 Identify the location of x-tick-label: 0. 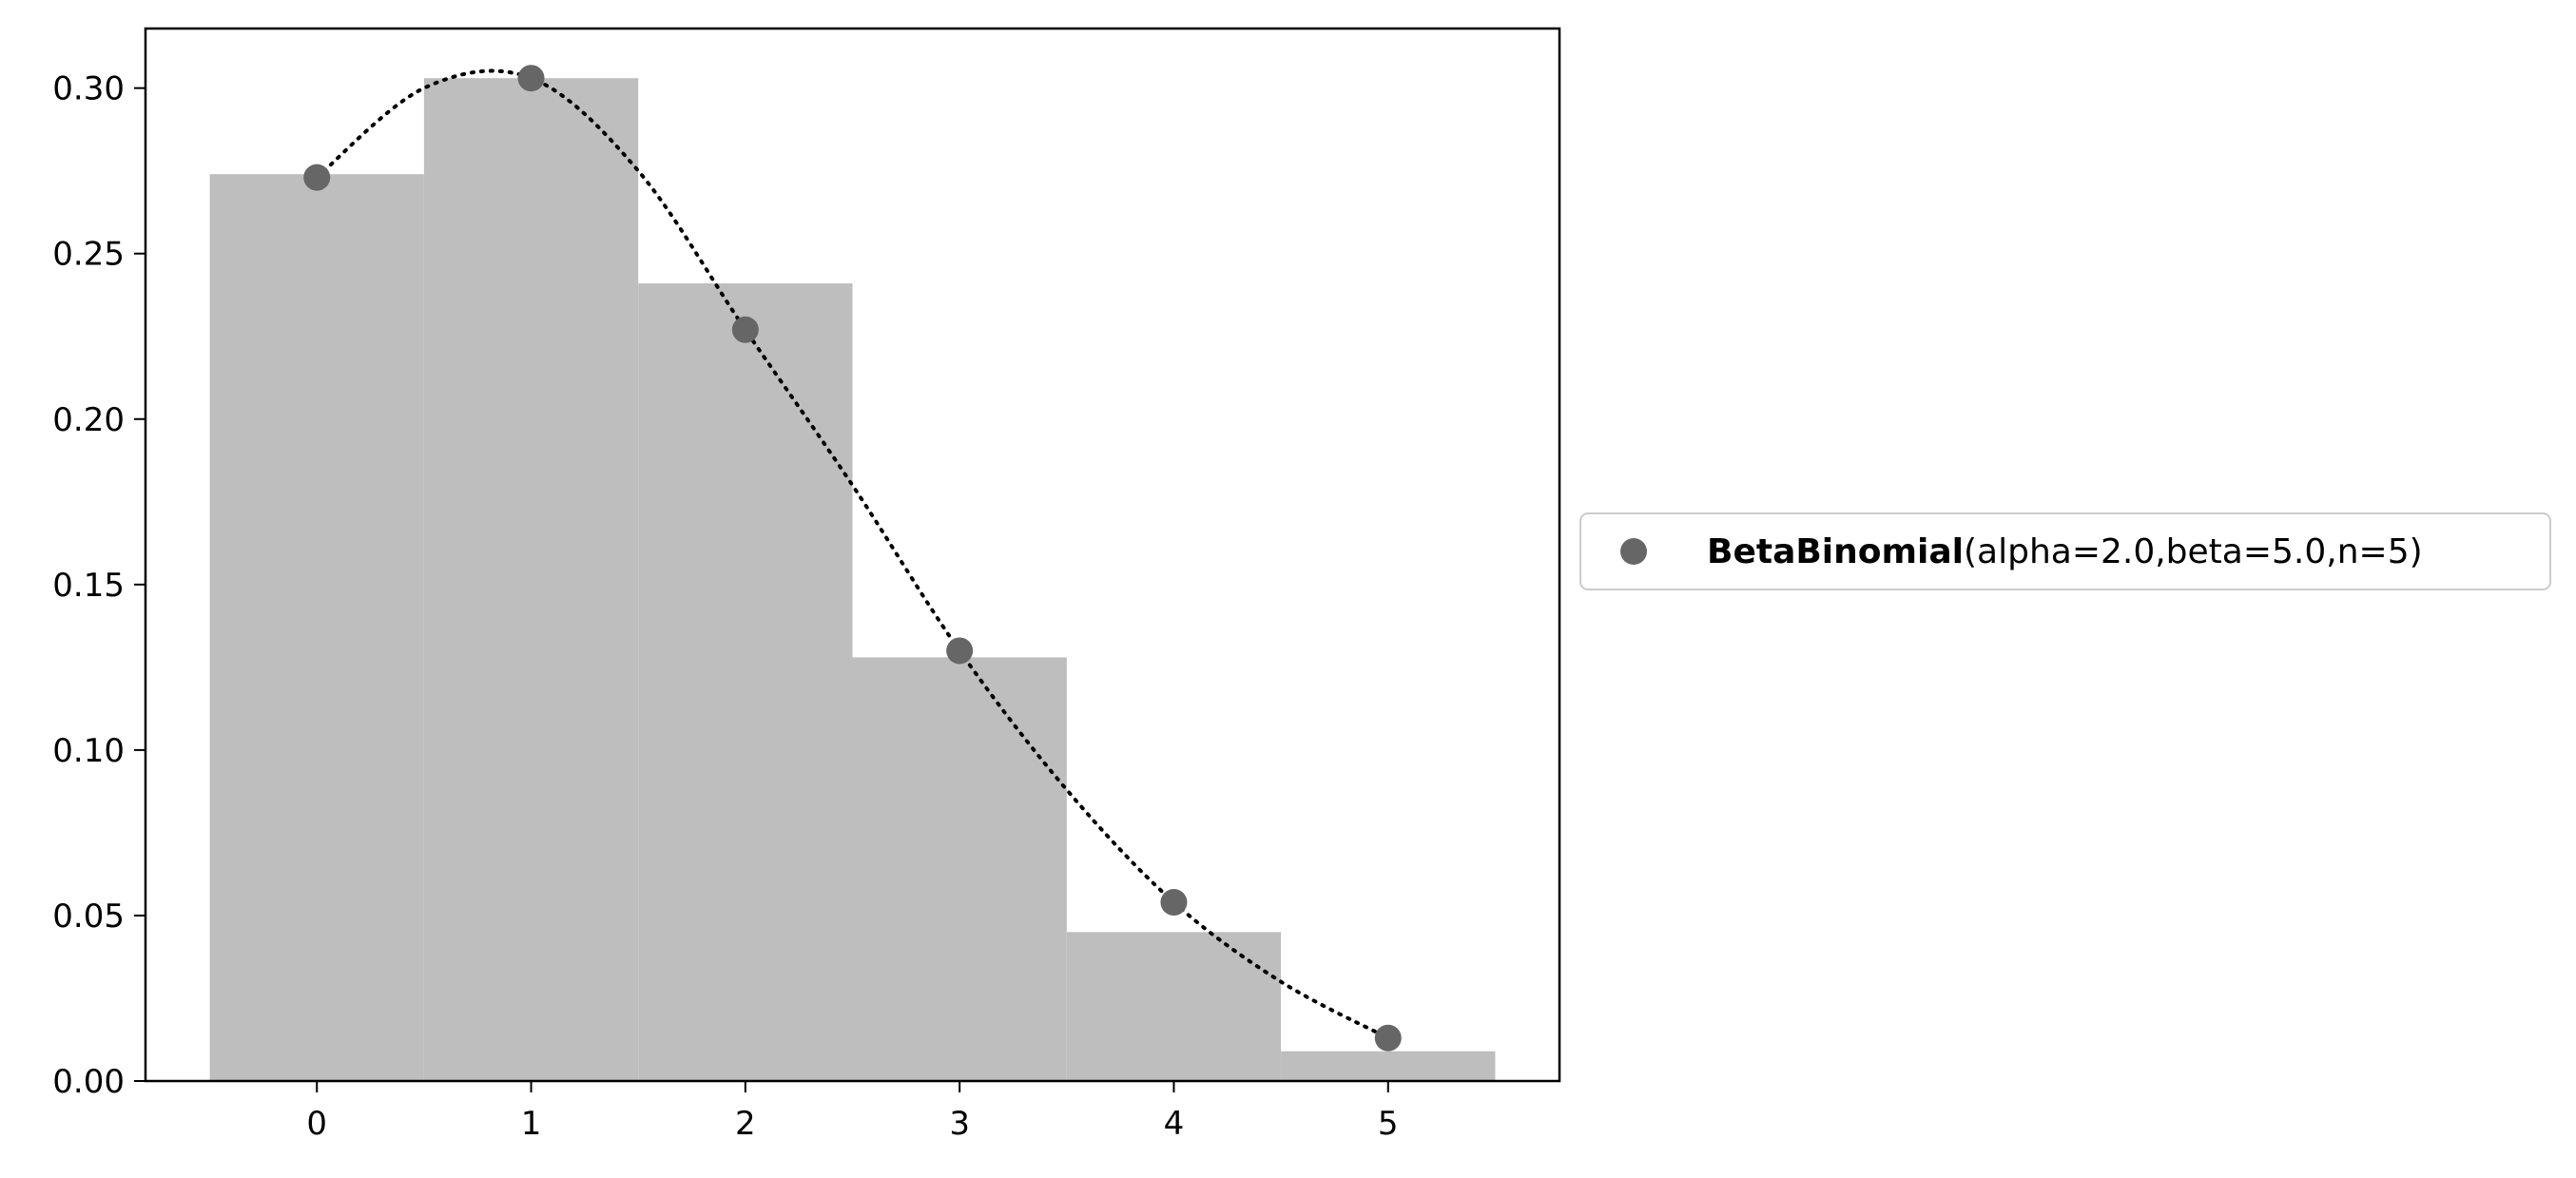
(316, 1124).